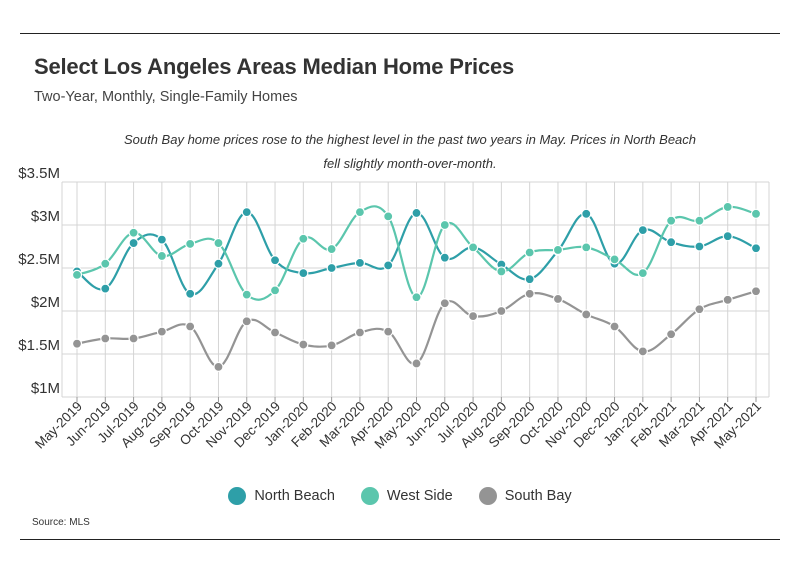 The image size is (800, 575). What do you see at coordinates (400, 33) in the screenshot?
I see `top-rule` at bounding box center [400, 33].